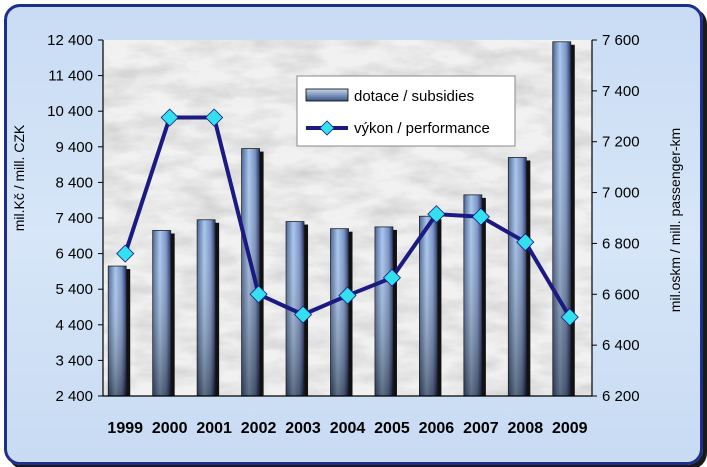 This screenshot has width=707, height=467. Describe the element at coordinates (19, 177) in the screenshot. I see `left-axis-label: mil.Kč / mill. CZK` at that location.